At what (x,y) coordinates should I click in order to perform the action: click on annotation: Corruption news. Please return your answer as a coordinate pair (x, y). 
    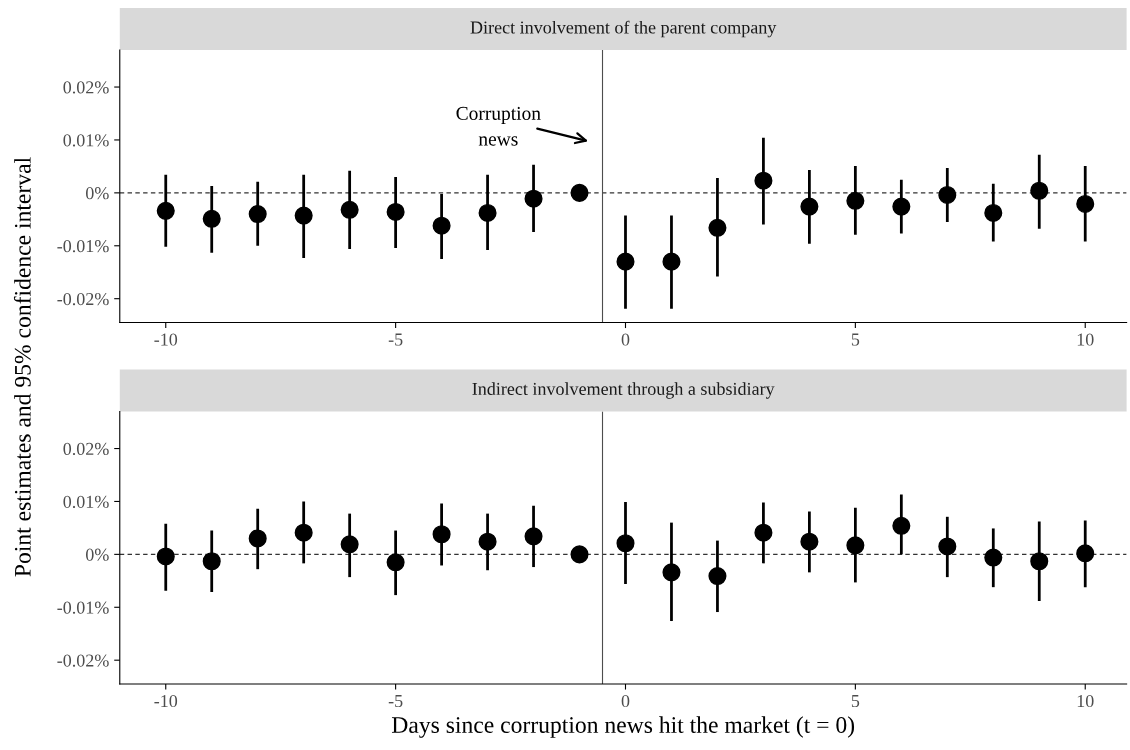
    Looking at the image, I should click on (498, 126).